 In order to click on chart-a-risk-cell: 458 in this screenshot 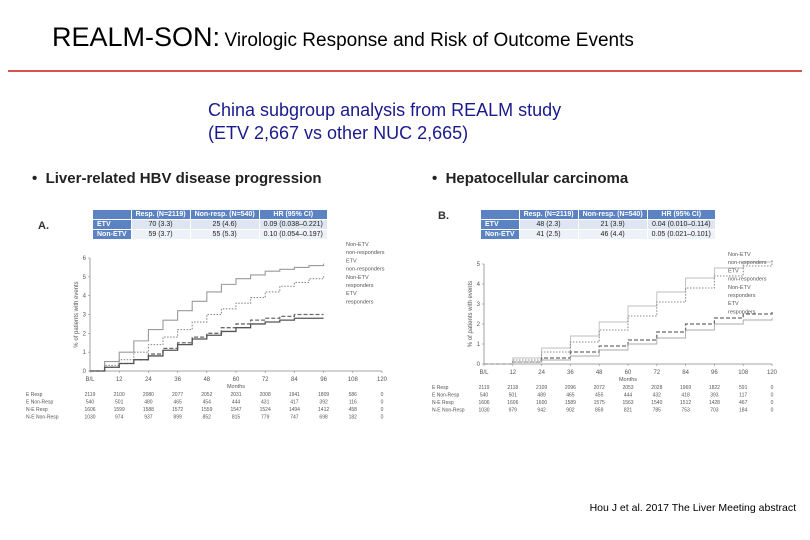, I will do `click(353, 410)`.